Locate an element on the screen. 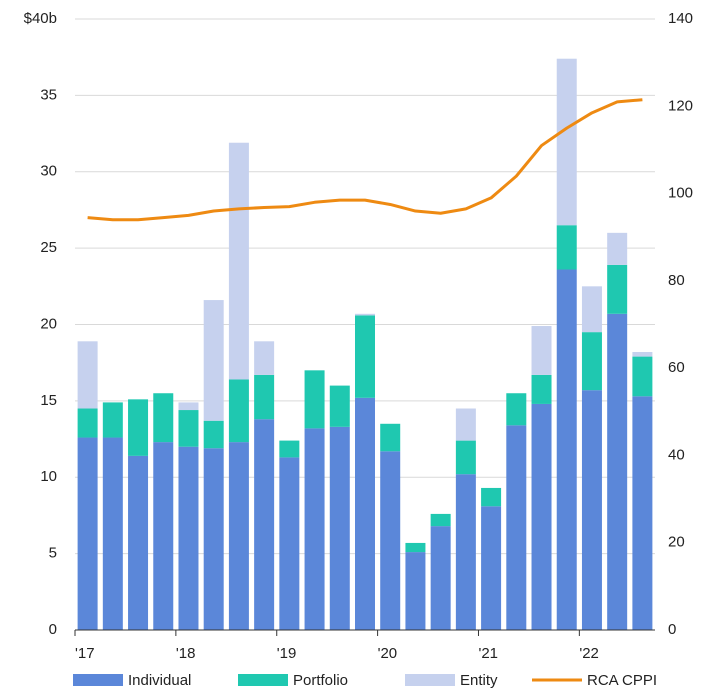  y2-tick-label: 0 is located at coordinates (672, 629).